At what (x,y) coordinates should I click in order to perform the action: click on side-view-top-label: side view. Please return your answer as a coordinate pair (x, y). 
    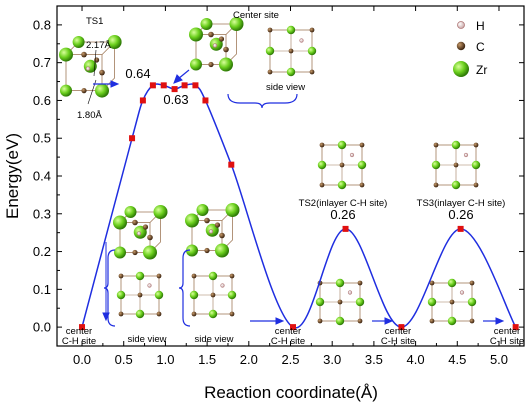
    Looking at the image, I should click on (285, 87).